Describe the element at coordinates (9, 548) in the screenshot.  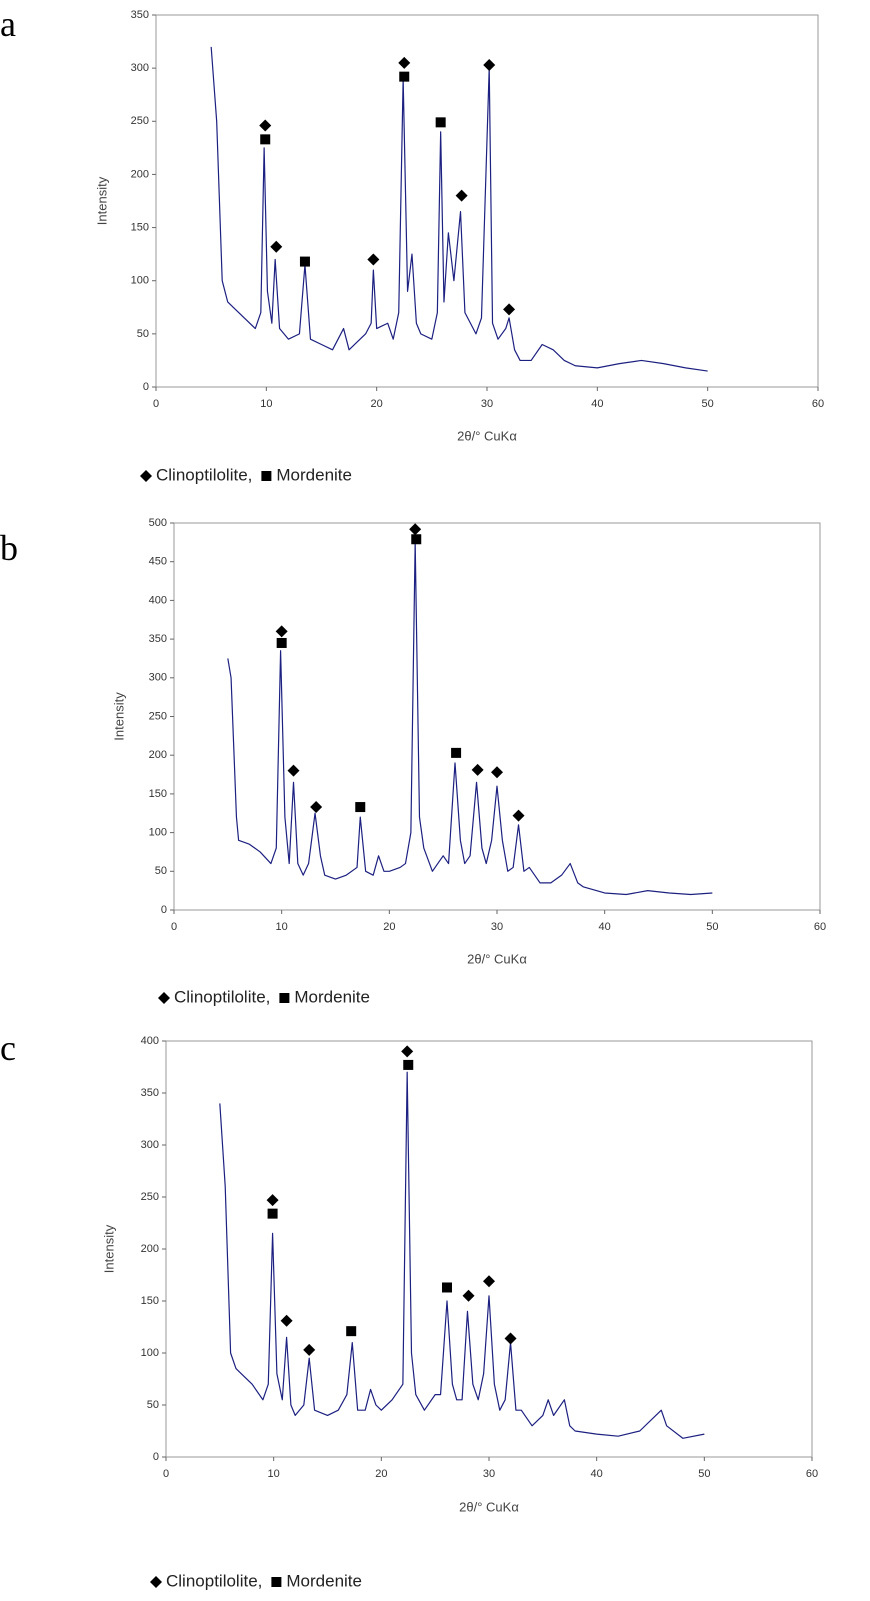
I see `panel-label: b` at that location.